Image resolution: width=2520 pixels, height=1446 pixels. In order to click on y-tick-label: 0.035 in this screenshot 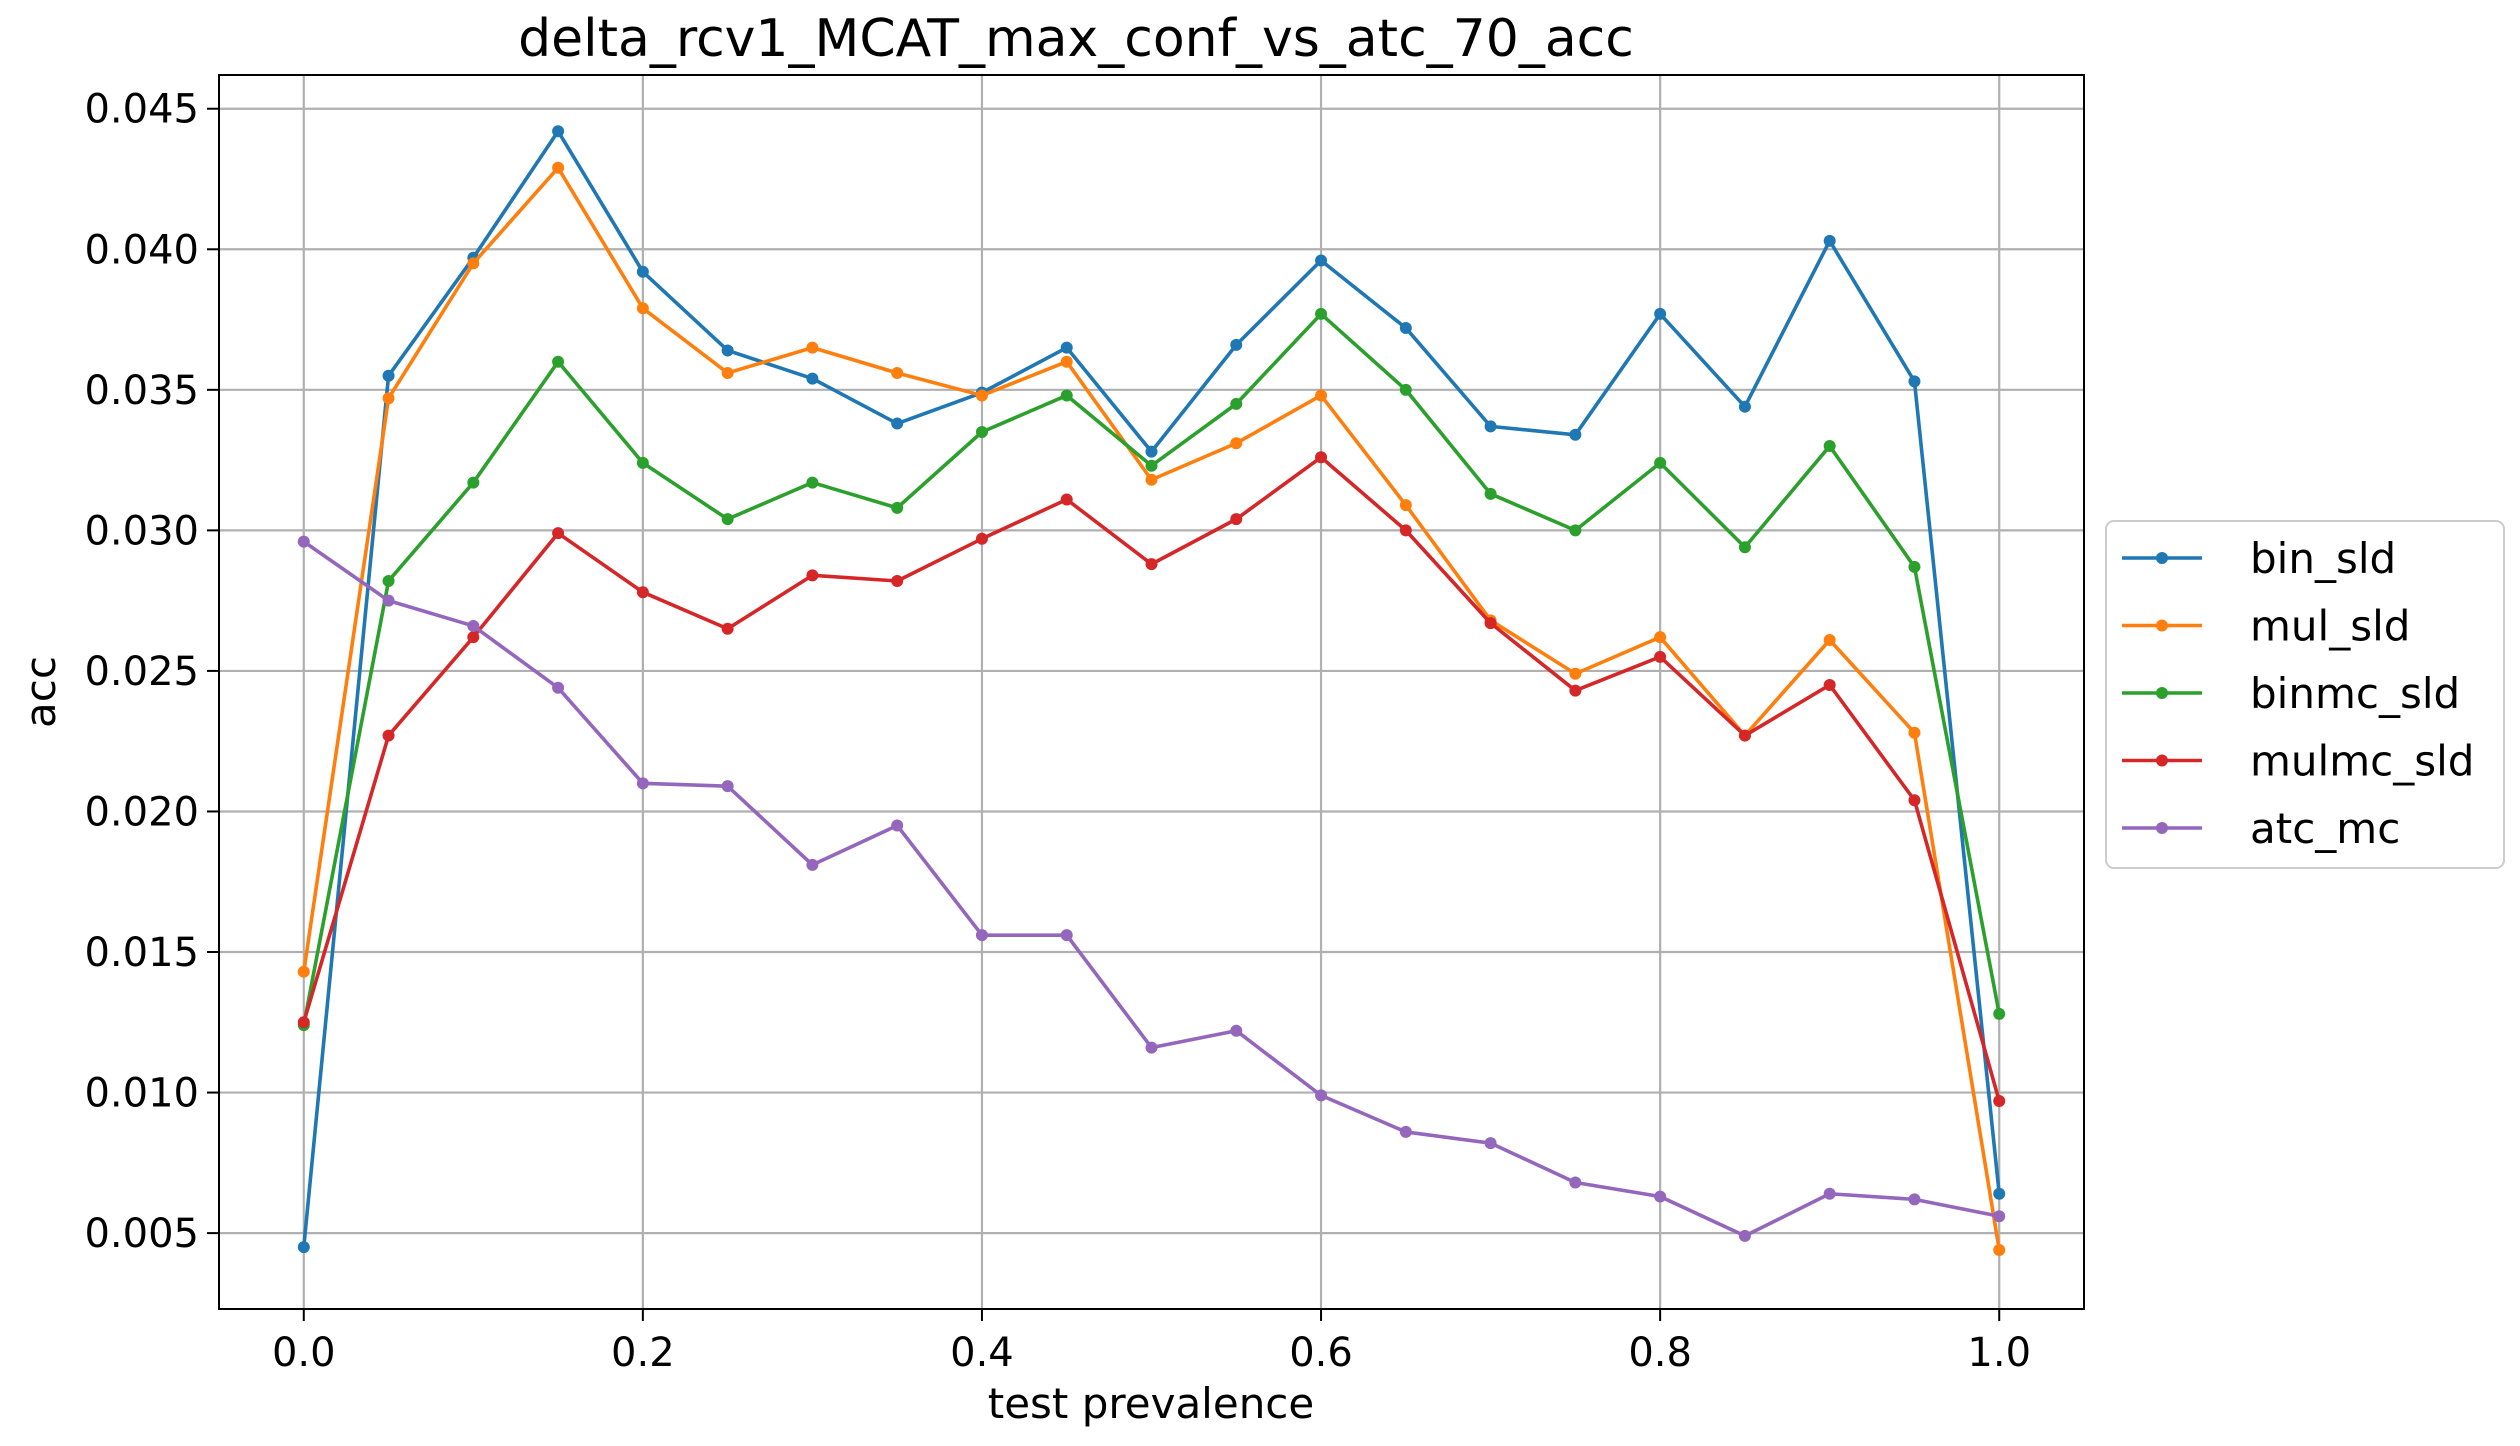, I will do `click(141, 391)`.